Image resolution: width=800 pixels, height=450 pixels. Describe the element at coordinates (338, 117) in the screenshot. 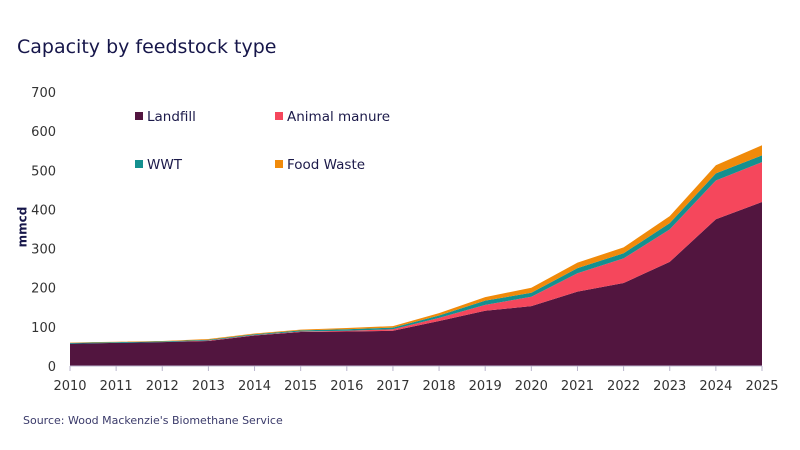

I see `legend-label: Animal manure` at that location.